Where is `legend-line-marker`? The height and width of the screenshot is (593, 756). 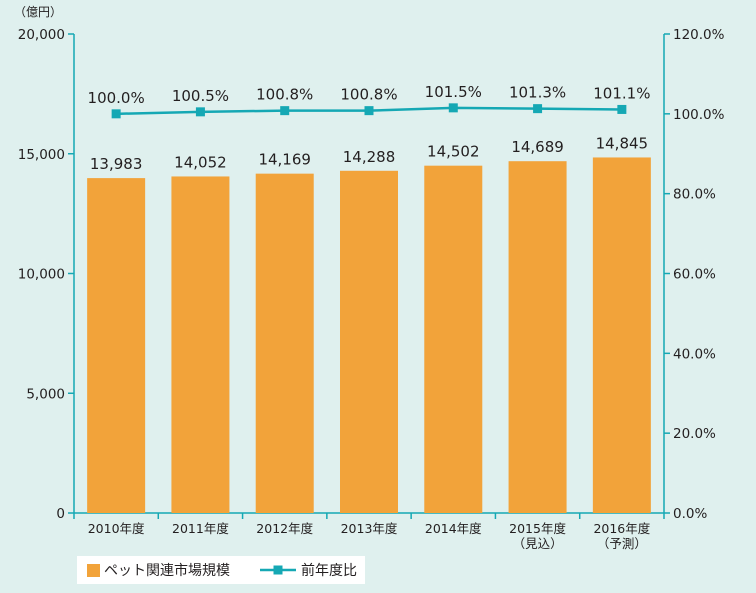
legend-line-marker is located at coordinates (278, 570).